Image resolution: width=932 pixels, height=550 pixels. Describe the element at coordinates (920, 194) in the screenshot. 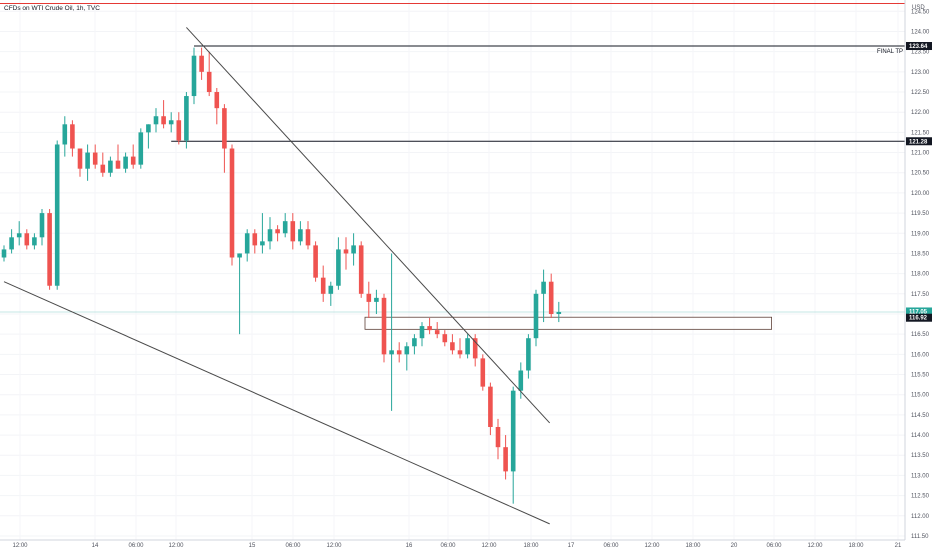

I see `y-tick-label: 120.00` at that location.